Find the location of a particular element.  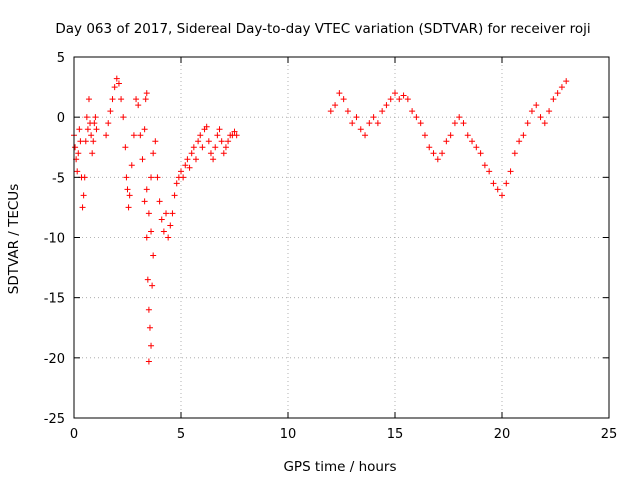

x-tick-label: 5 is located at coordinates (181, 434).